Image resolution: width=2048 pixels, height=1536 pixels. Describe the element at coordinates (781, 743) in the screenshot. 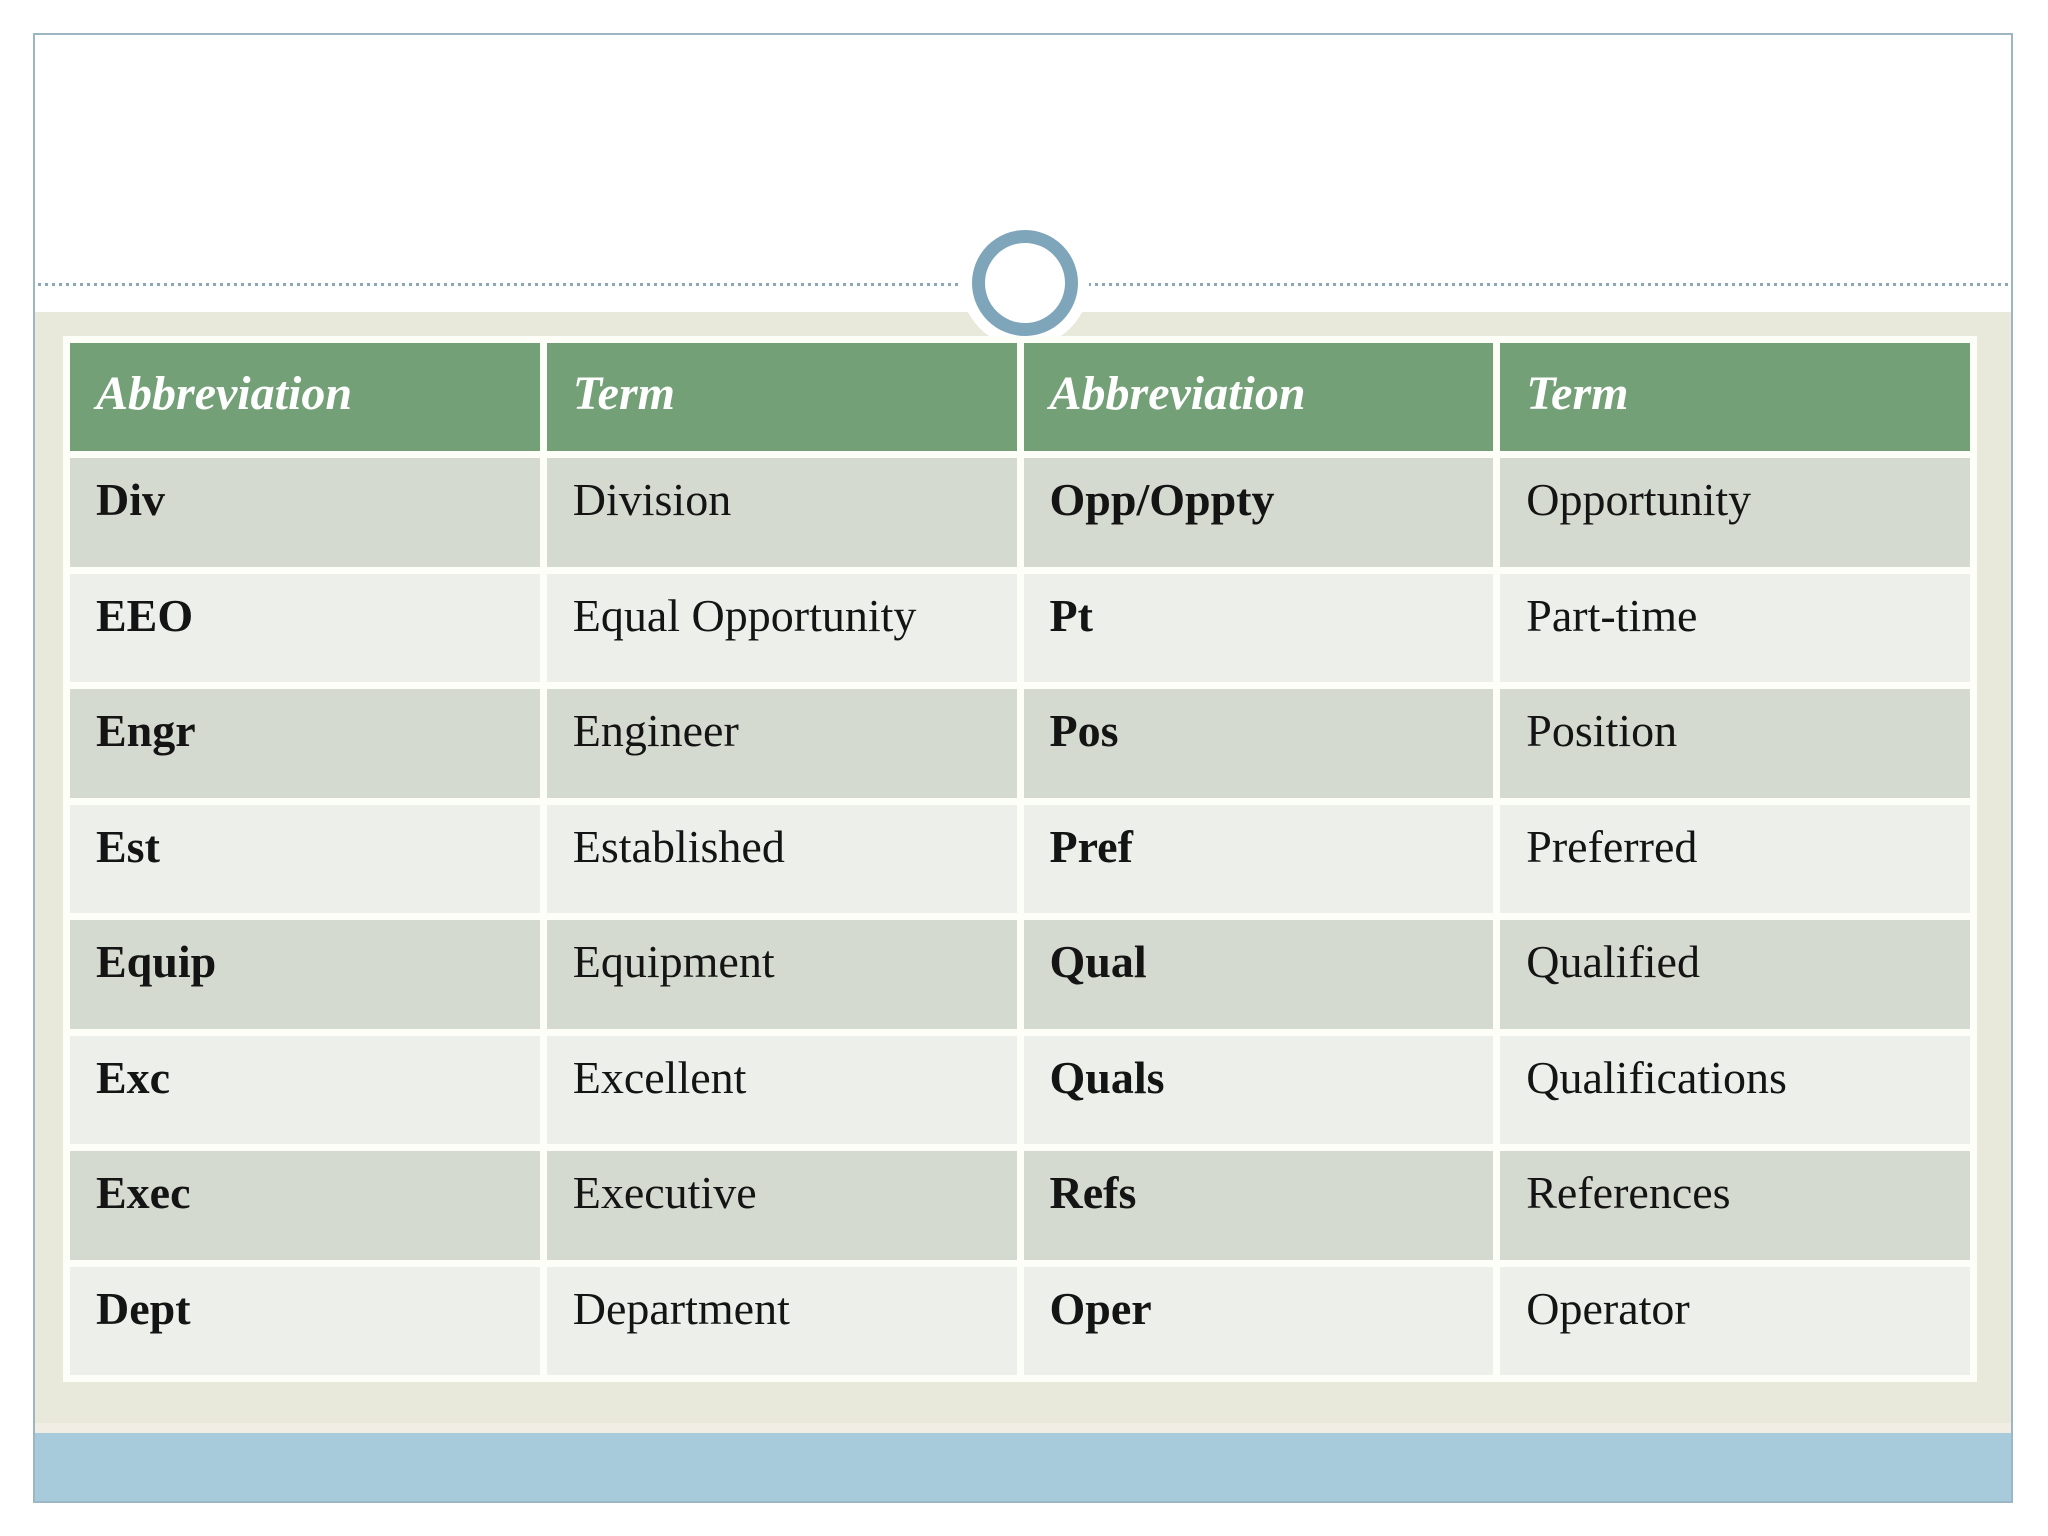

I see `term-cell: Engineer` at that location.